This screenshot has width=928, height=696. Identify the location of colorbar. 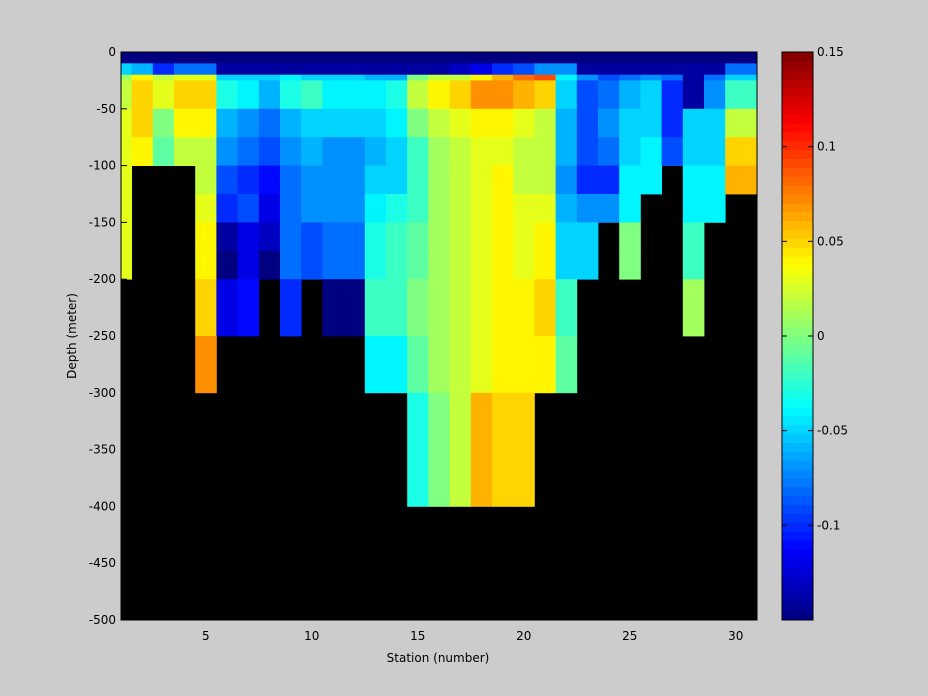
(797, 336).